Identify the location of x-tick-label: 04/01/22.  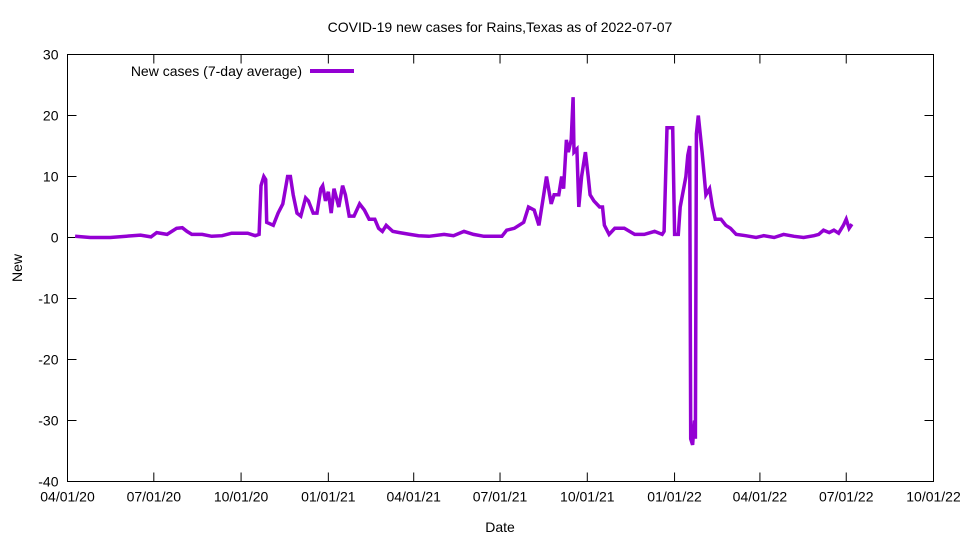
(760, 497).